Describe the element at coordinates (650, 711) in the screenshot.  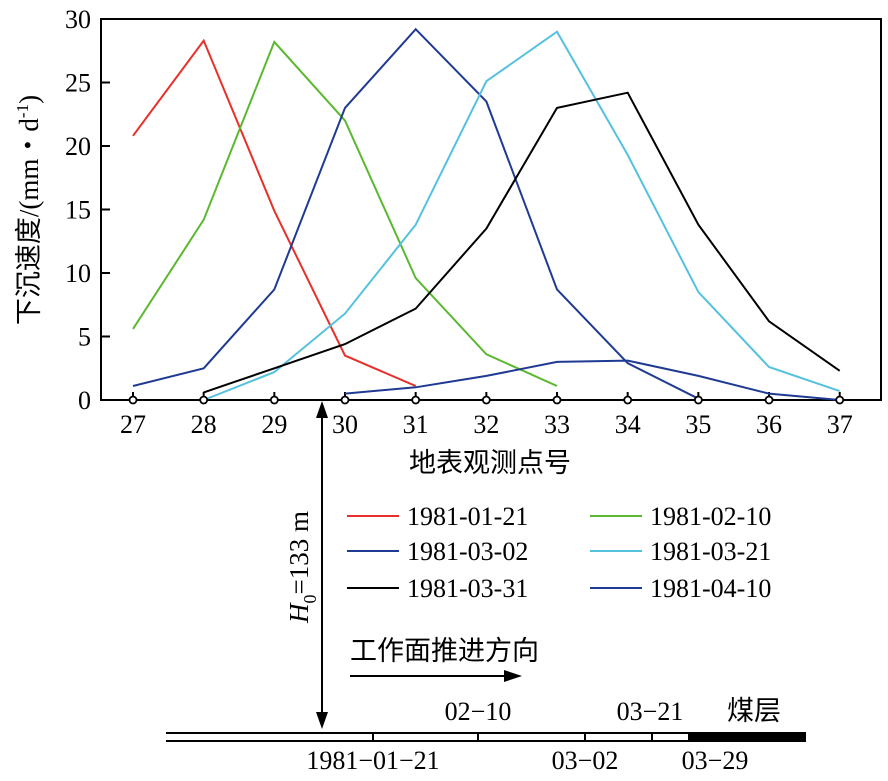
I see `timeline-label-03-21: 03−21` at that location.